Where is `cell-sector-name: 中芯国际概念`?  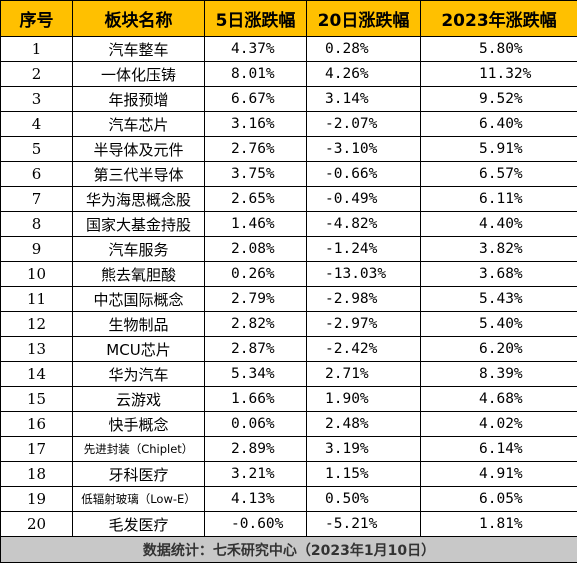 cell-sector-name: 中芯国际概念 is located at coordinates (139, 299).